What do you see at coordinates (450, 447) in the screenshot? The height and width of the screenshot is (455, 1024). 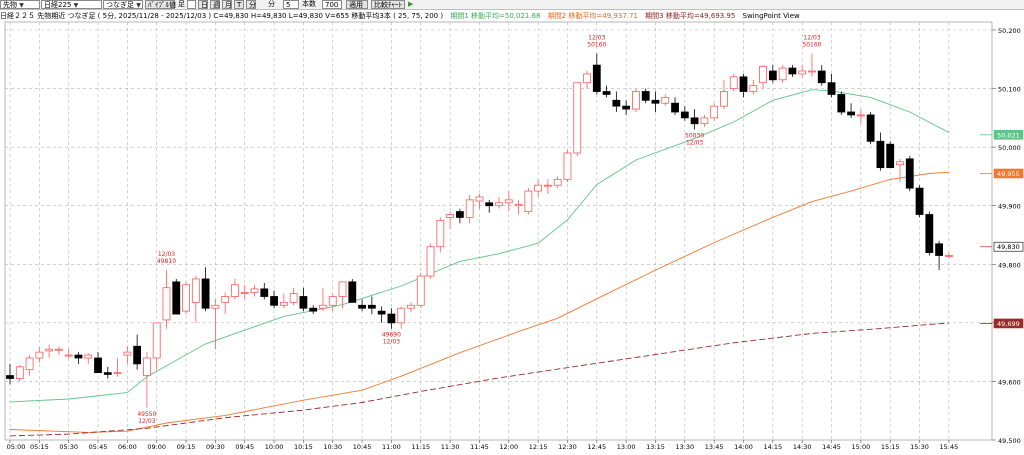 I see `x-tick-label: 11:30` at bounding box center [450, 447].